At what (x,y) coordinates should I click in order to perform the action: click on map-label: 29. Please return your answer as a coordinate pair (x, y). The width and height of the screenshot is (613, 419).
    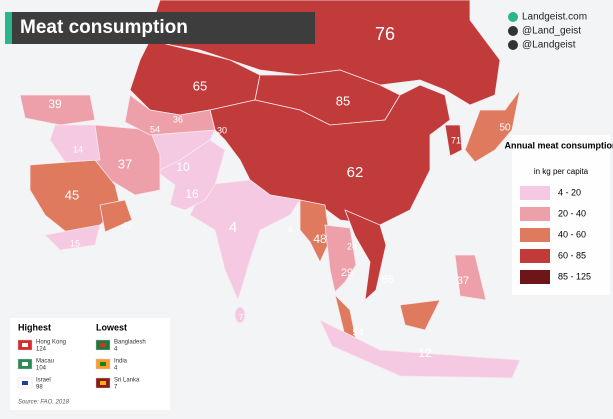
    Looking at the image, I should click on (347, 273).